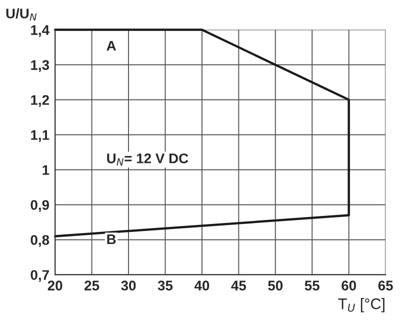 The height and width of the screenshot is (331, 408). What do you see at coordinates (275, 285) in the screenshot?
I see `x-tick-label: 50` at bounding box center [275, 285].